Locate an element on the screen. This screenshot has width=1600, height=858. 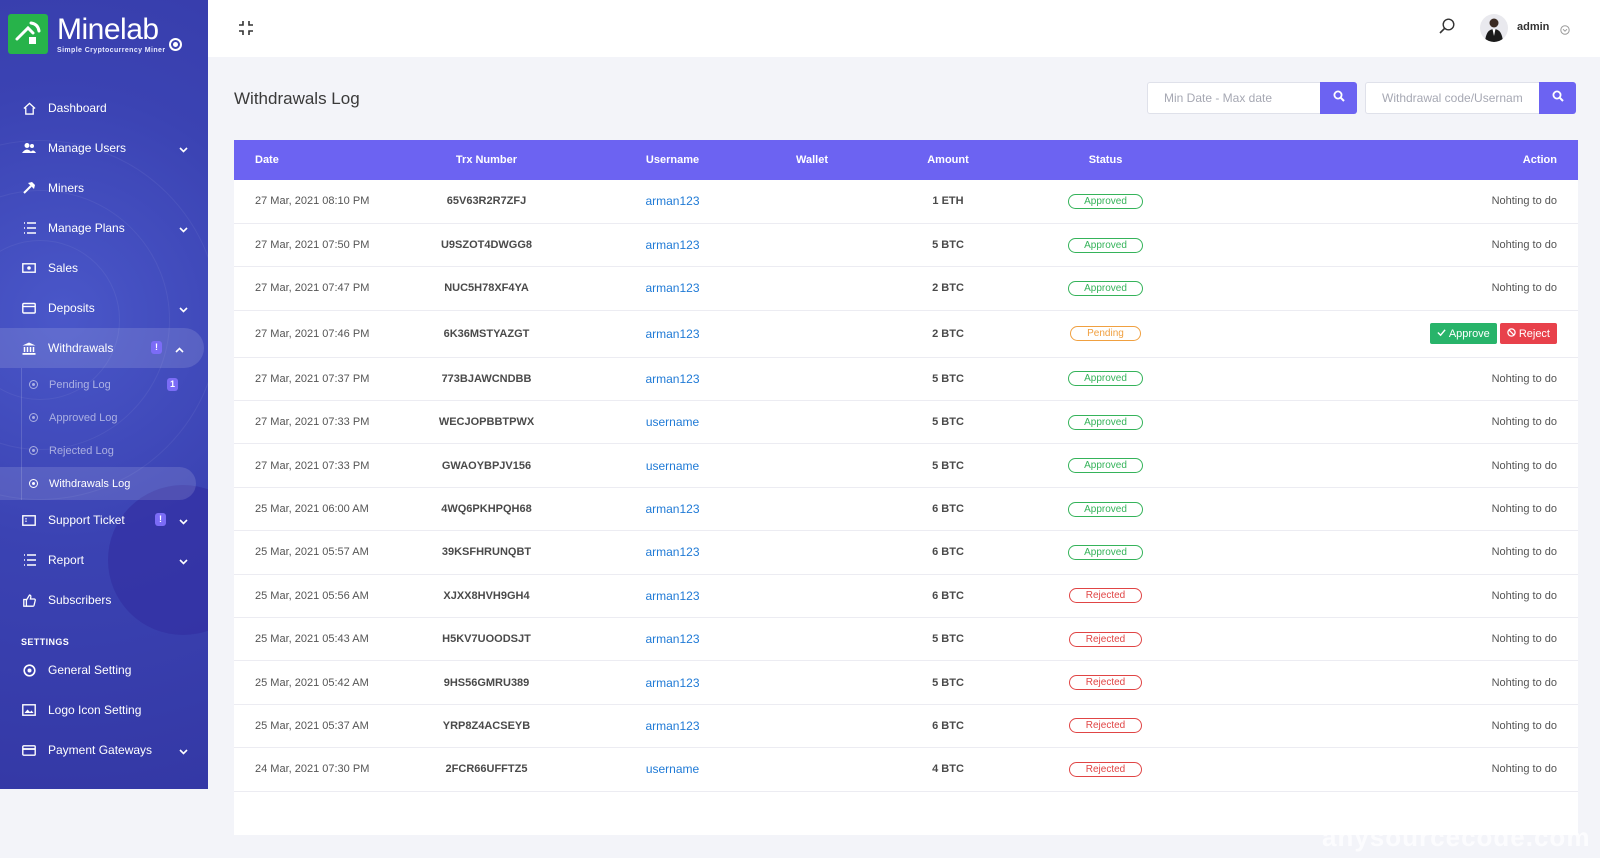
cell-trx: 6K36MSTYAZGT is located at coordinates (486, 333).